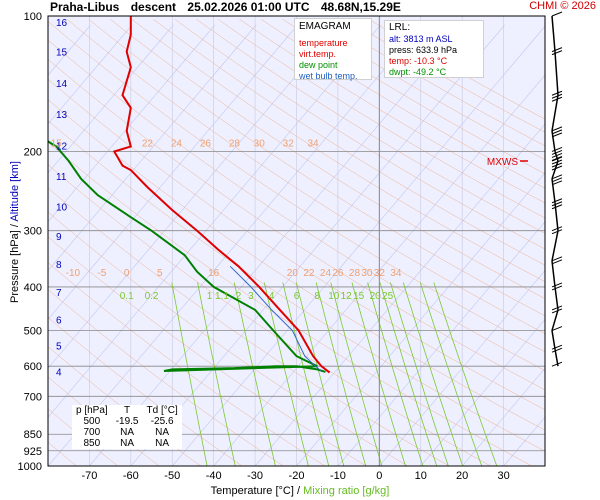  I want to click on x-axis-label: Temperature [°C] / Mixing ratio [g/kg], so click(300, 491).